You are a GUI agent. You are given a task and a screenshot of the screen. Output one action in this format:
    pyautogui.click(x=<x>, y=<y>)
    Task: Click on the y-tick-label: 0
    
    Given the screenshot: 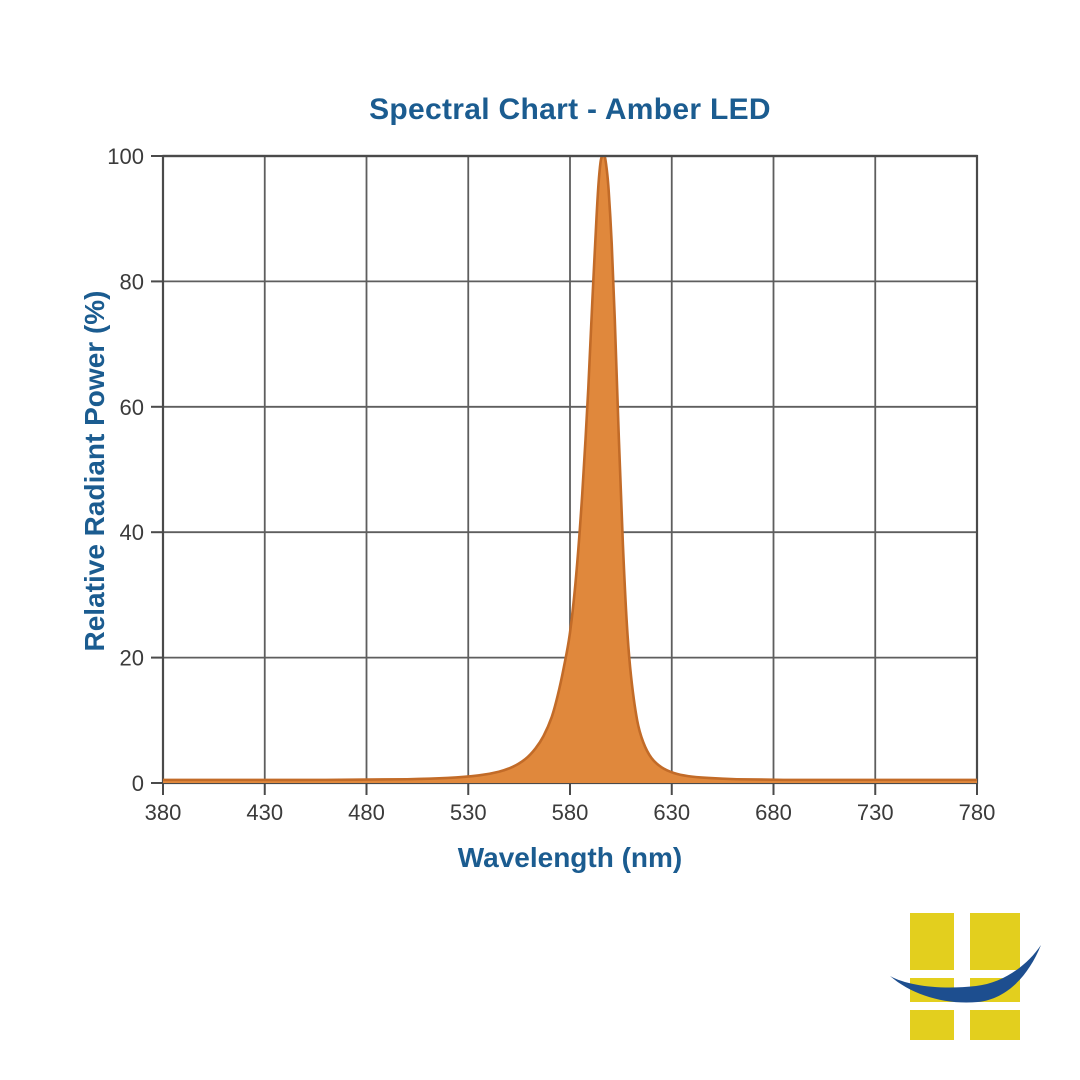 What is the action you would take?
    pyautogui.click(x=138, y=783)
    